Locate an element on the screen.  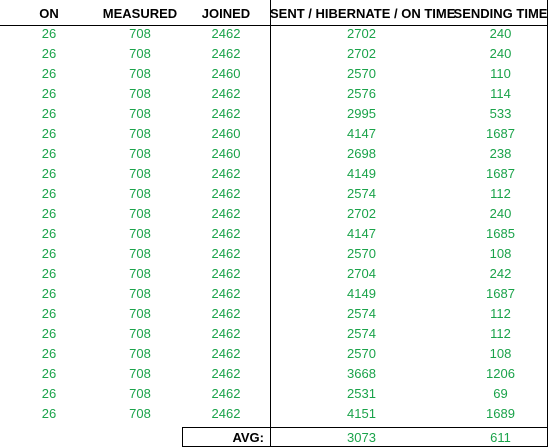
cell-sent-hibernate-on-time: 4151 is located at coordinates (361, 413).